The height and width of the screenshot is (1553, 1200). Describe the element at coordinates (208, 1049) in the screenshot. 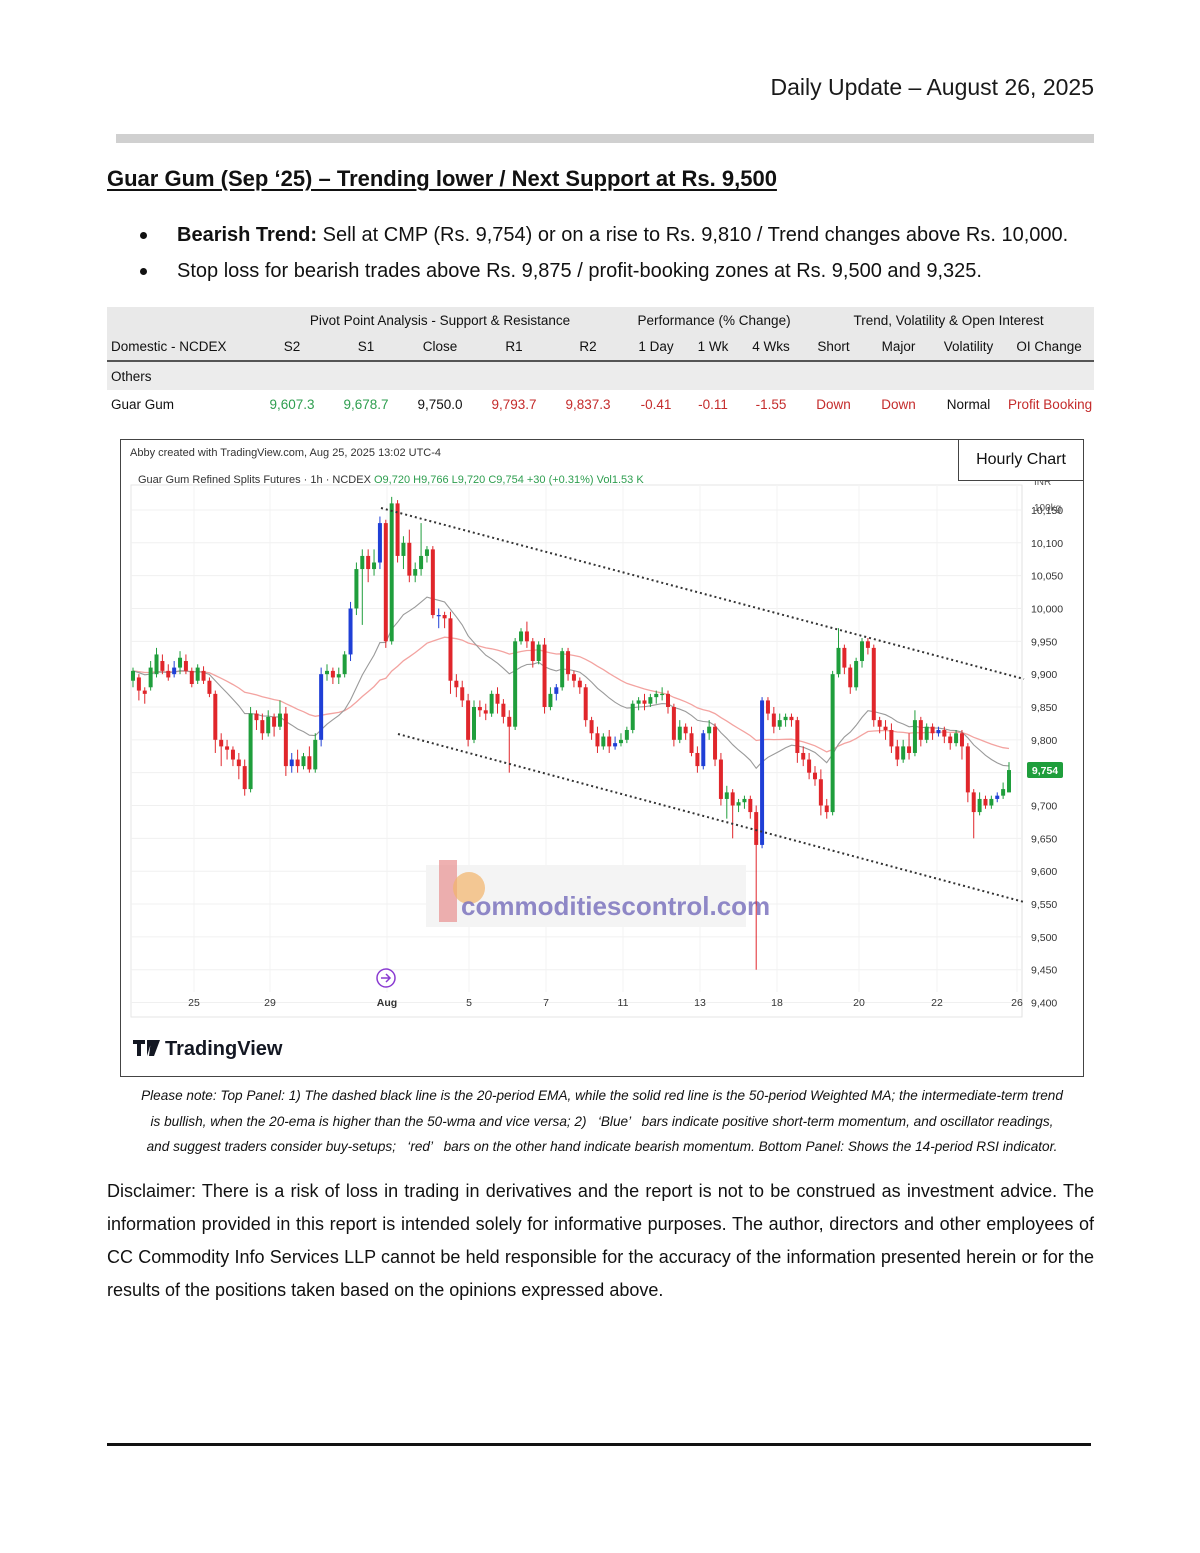

I see `tradingview-logo: TradingView` at that location.